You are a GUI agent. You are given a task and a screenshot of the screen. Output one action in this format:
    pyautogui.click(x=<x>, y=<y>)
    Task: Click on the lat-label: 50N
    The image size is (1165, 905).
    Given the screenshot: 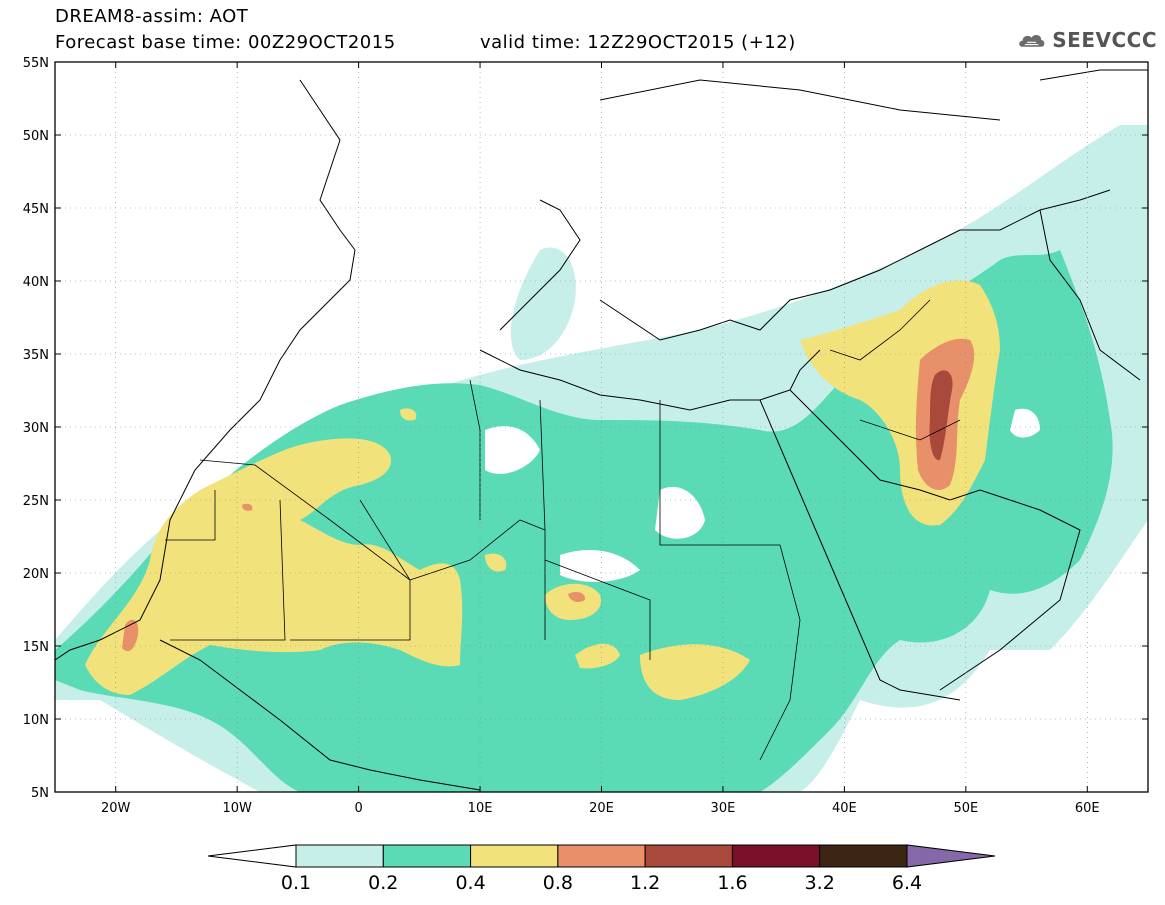 What is the action you would take?
    pyautogui.click(x=36, y=136)
    